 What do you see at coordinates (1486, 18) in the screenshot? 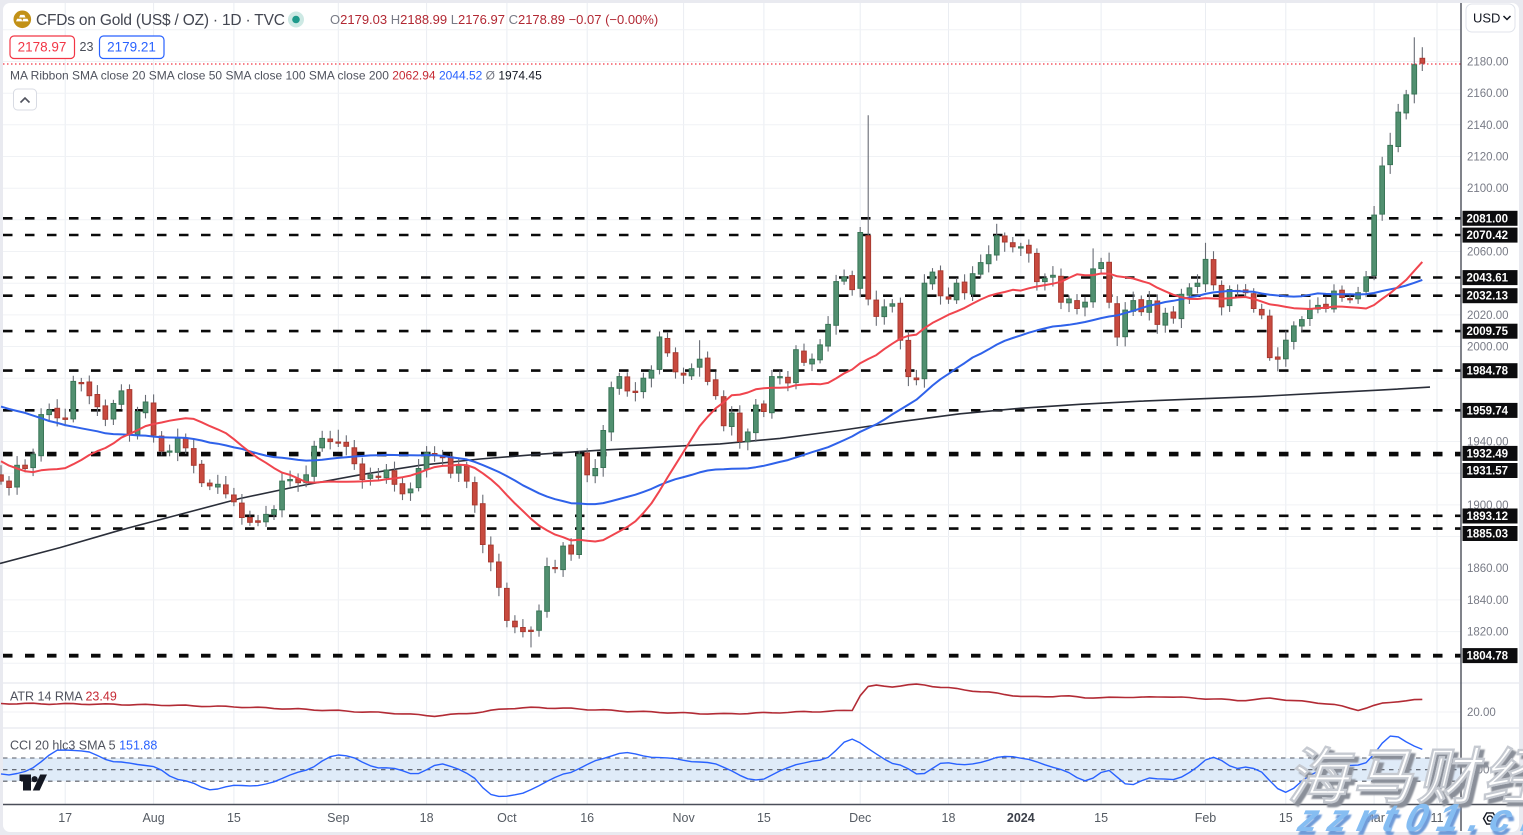
I see `svg-text: USD` at bounding box center [1486, 18].